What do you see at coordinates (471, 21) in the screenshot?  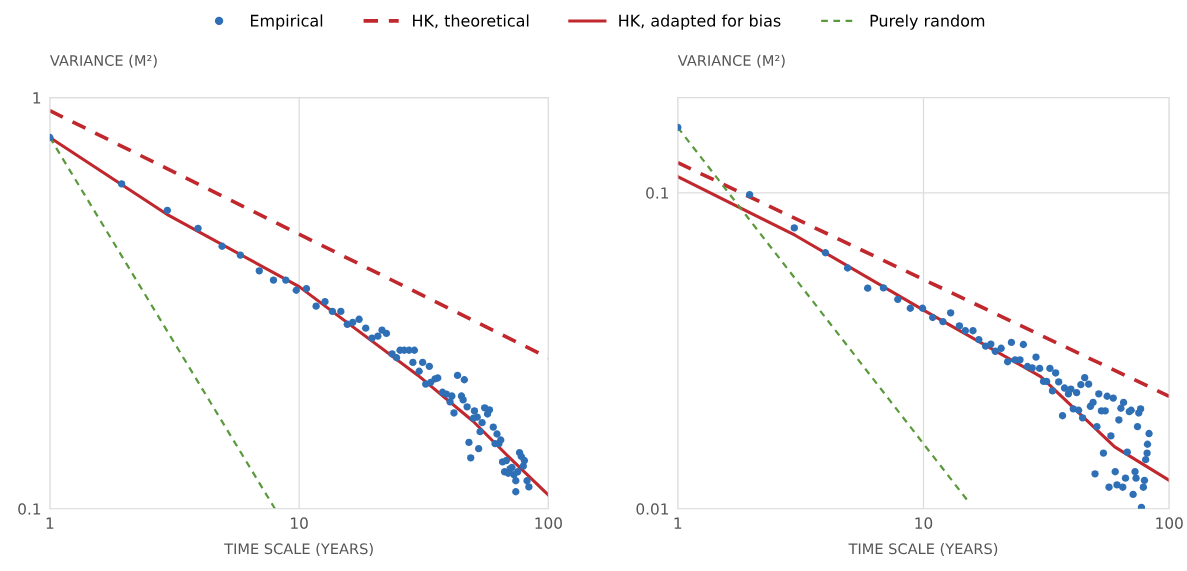 I see `legend-label: HK, theoretical` at bounding box center [471, 21].